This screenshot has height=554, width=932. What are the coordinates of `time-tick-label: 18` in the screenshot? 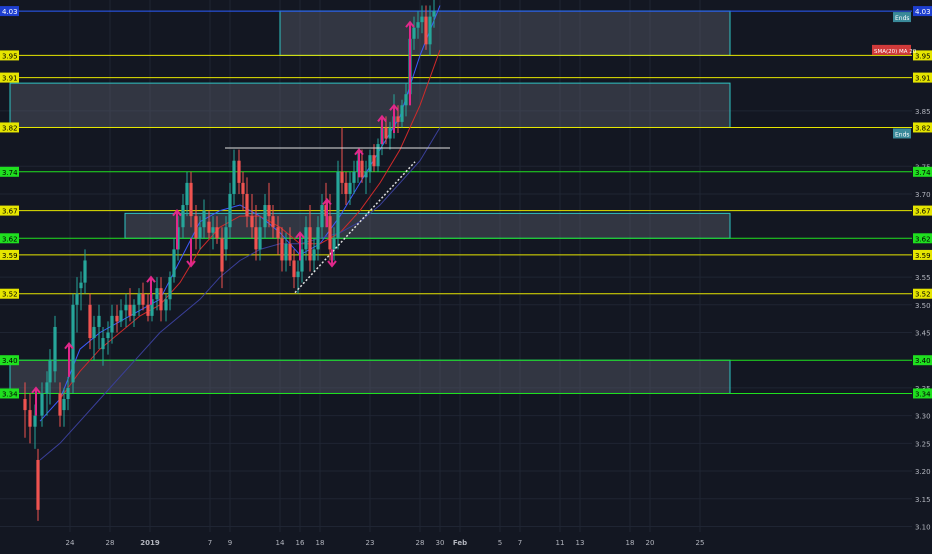 It's located at (320, 543).